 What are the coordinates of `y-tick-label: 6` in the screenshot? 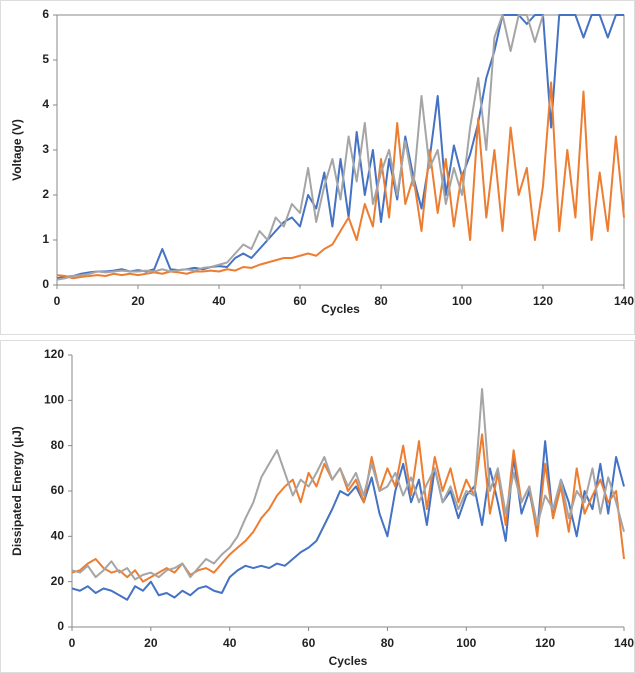 It's located at (45, 14).